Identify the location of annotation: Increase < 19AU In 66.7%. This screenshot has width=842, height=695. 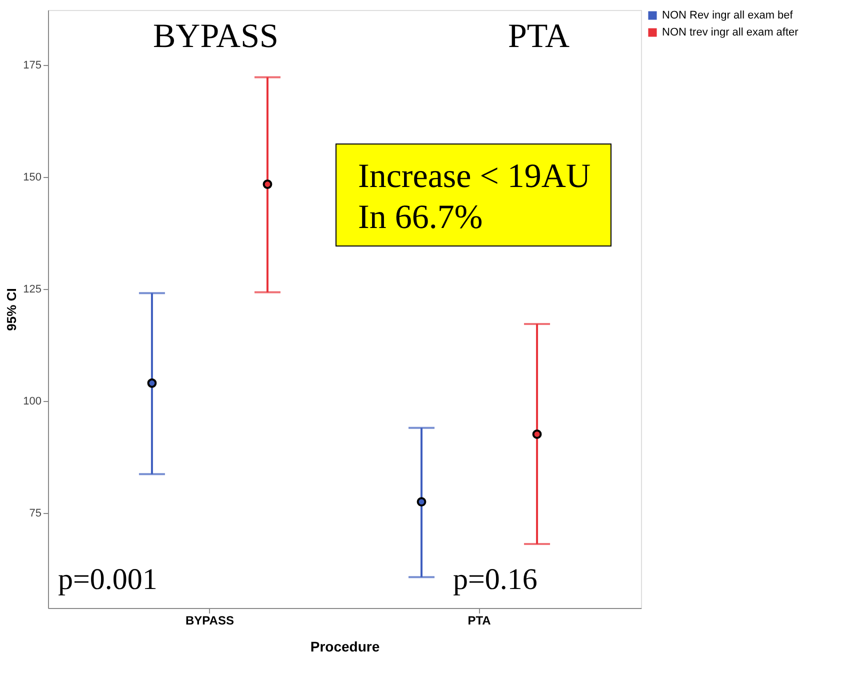
(474, 197).